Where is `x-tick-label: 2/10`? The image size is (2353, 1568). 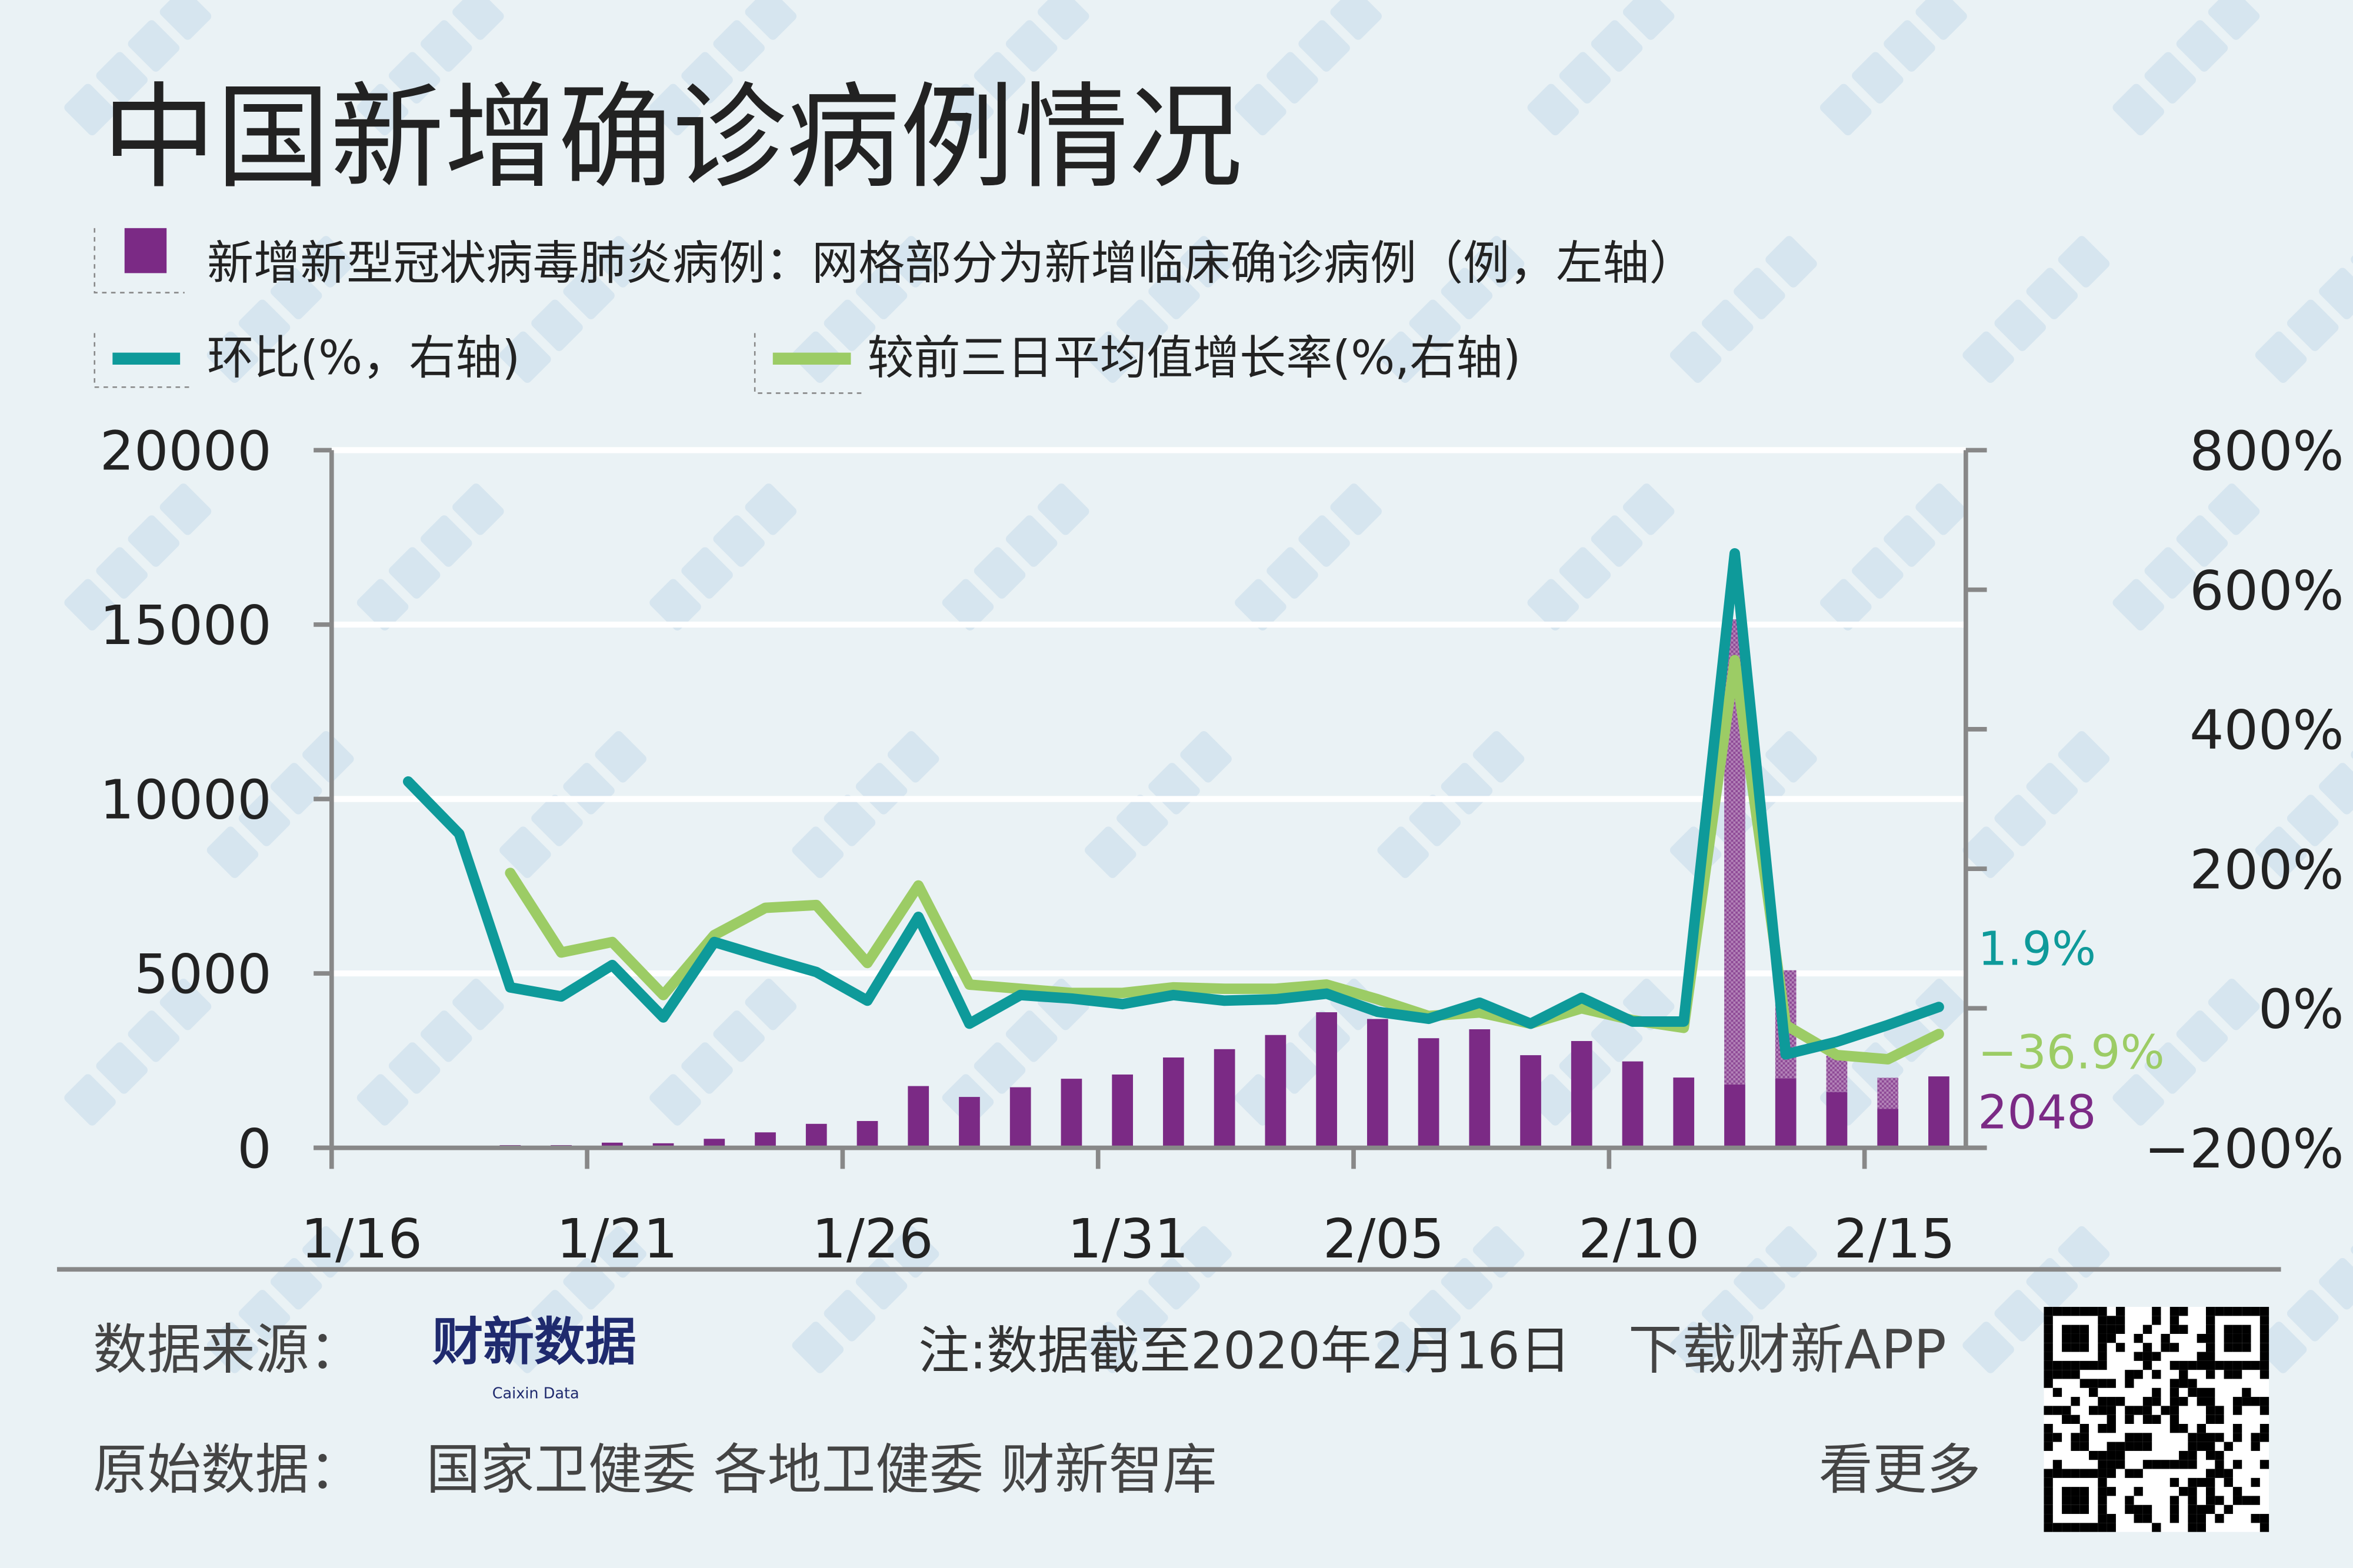
x-tick-label: 2/10 is located at coordinates (1639, 1238).